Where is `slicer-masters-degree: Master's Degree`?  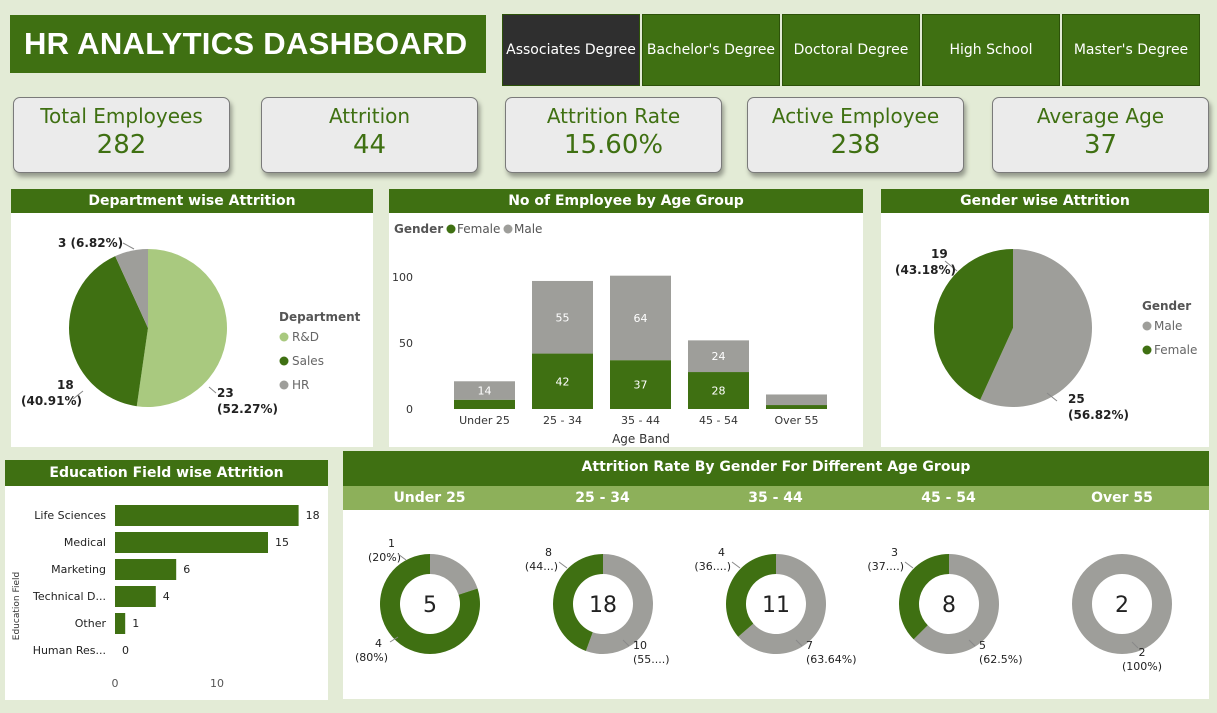 slicer-masters-degree: Master's Degree is located at coordinates (1131, 50).